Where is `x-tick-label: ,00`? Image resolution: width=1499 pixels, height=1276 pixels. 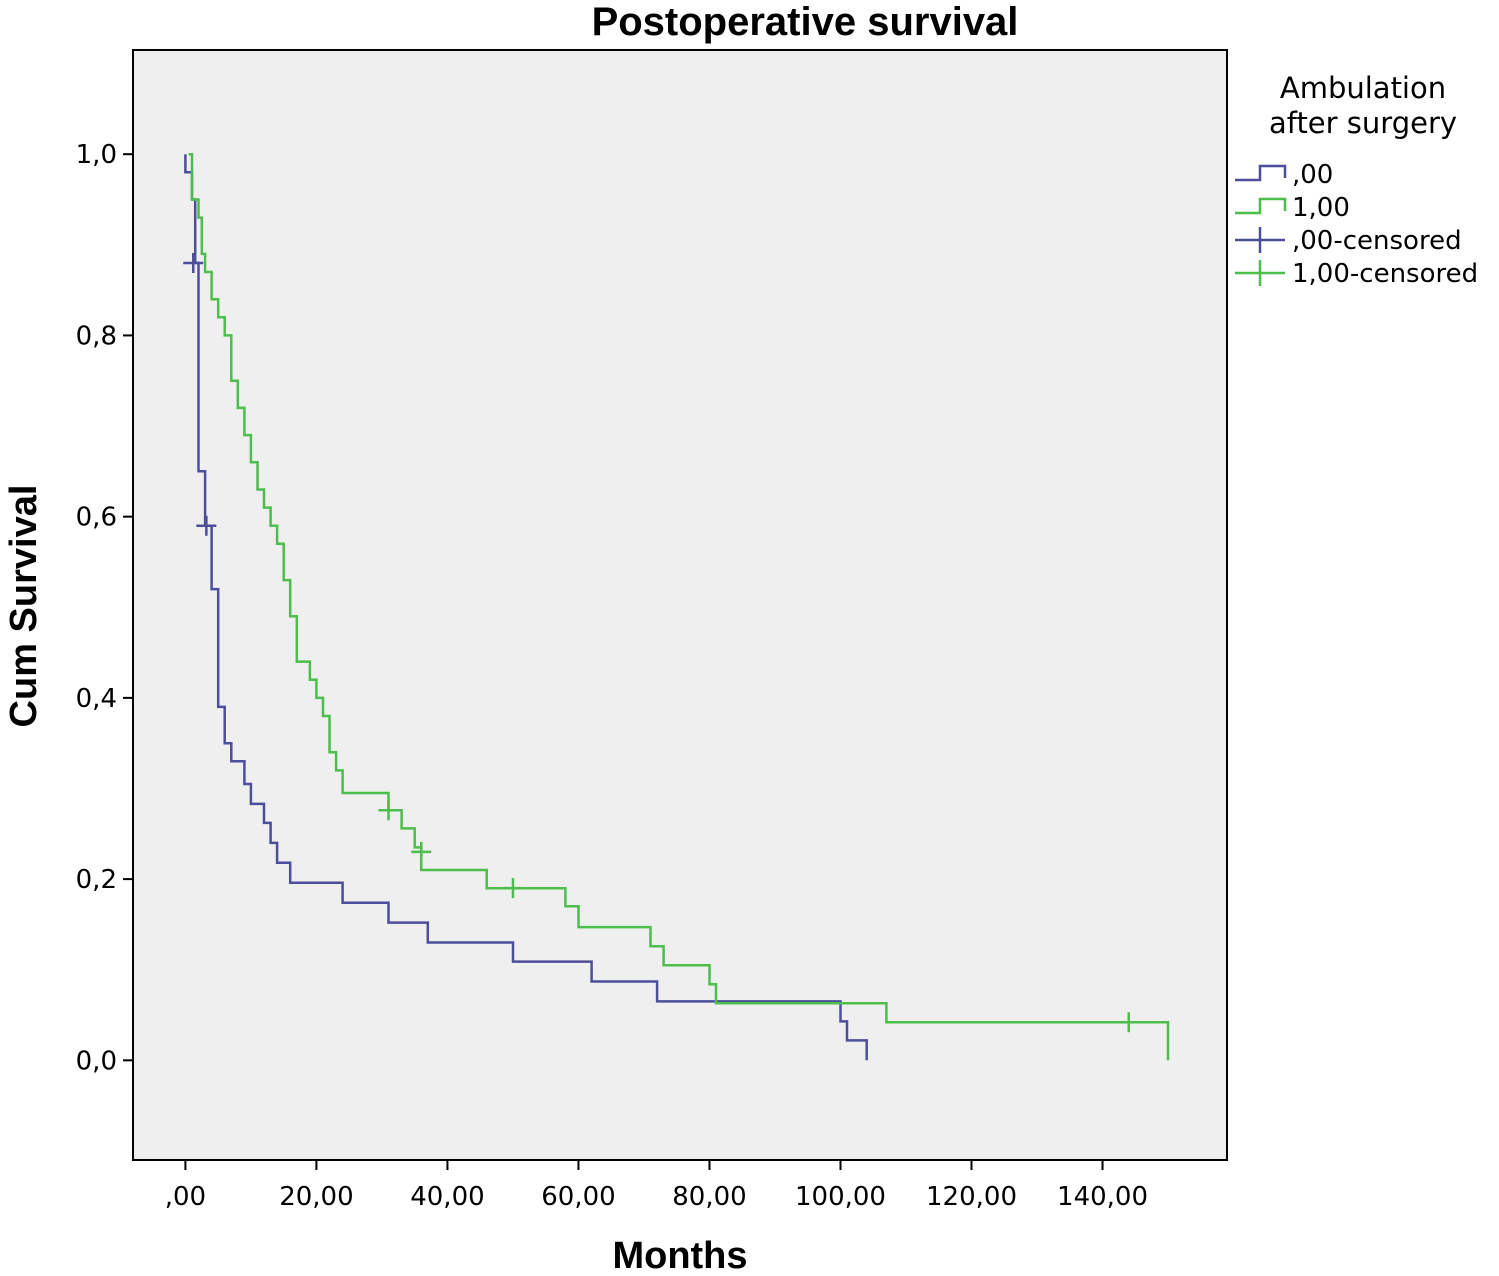
x-tick-label: ,00 is located at coordinates (185, 1197).